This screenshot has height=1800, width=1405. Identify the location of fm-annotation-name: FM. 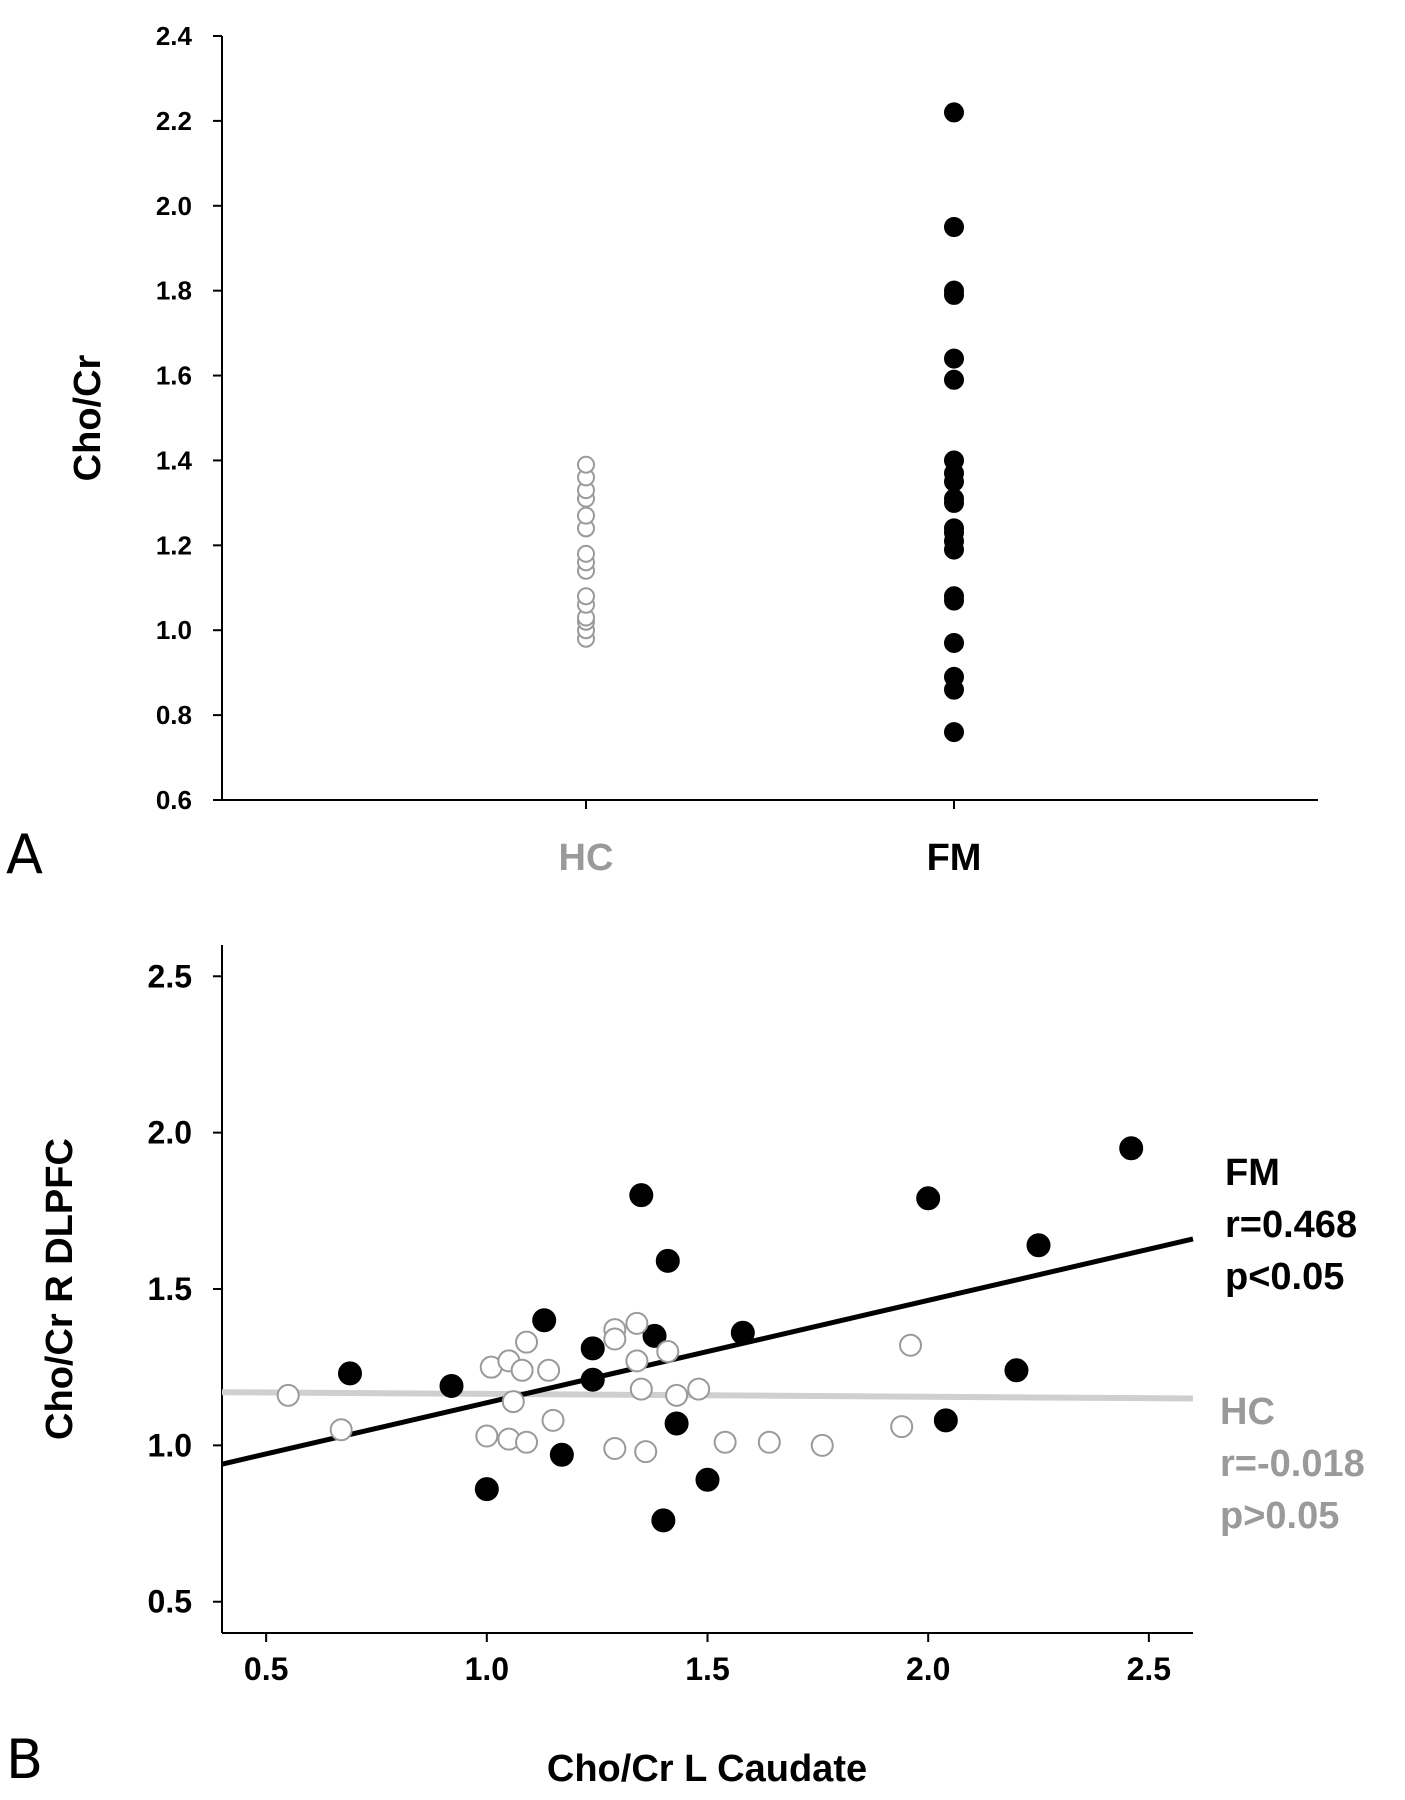
(1252, 1173).